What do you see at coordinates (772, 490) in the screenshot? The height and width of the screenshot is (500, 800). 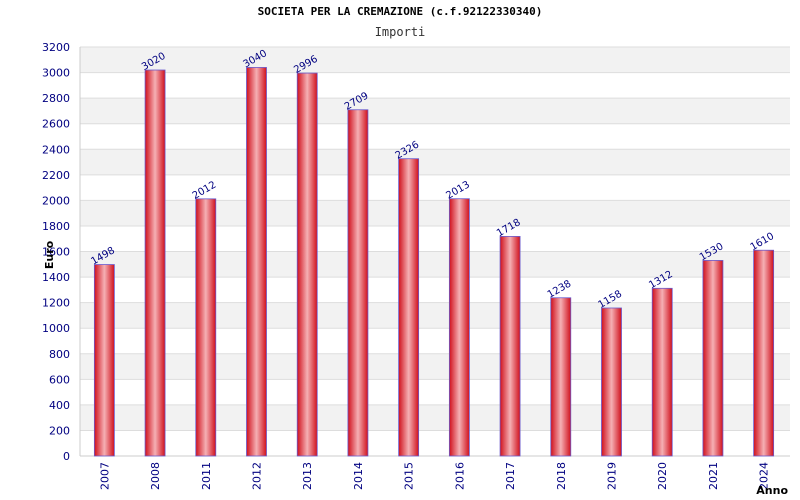 I see `x-axis-label: Anno` at bounding box center [772, 490].